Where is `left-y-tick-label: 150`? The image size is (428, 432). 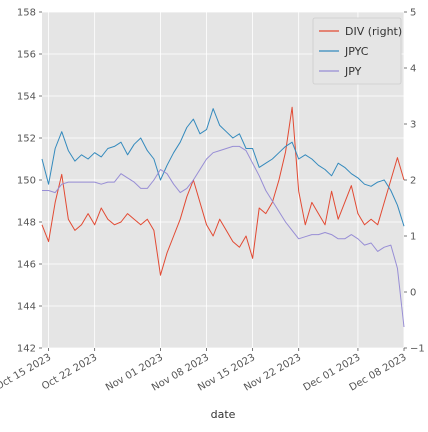 left-y-tick-label: 150 is located at coordinates (26, 181).